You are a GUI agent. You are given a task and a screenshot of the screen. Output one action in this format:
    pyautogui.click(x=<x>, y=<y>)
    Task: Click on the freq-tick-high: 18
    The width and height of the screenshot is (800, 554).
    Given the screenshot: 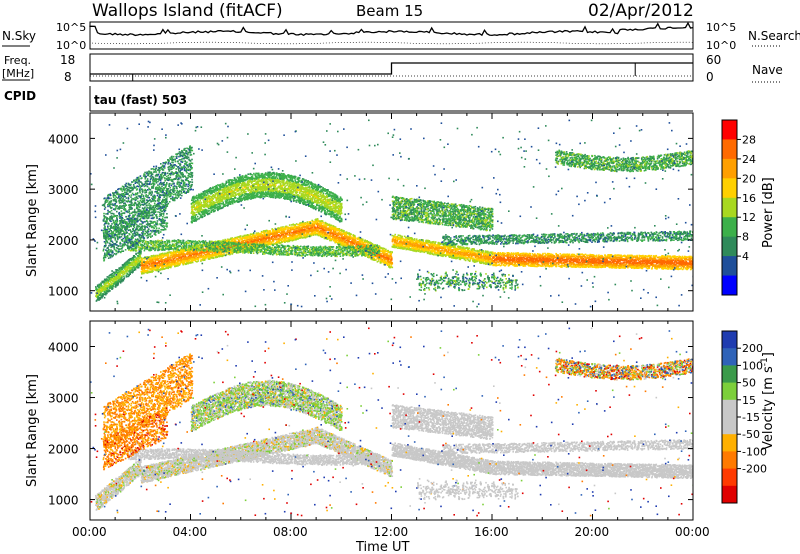 What is the action you would take?
    pyautogui.click(x=67, y=60)
    